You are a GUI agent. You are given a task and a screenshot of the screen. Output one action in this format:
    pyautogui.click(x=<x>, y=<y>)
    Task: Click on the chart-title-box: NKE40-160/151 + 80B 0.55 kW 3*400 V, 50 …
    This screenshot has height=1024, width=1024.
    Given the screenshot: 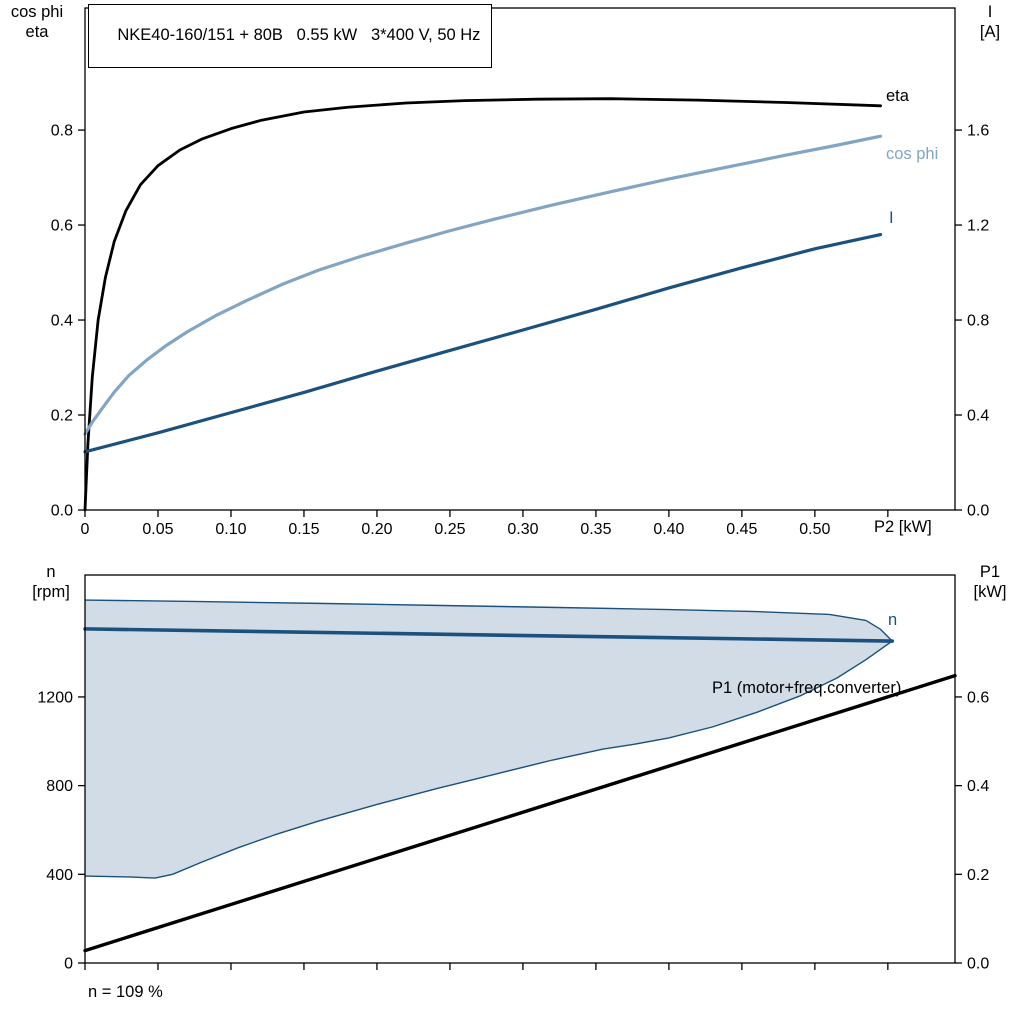 What is the action you would take?
    pyautogui.click(x=290, y=36)
    